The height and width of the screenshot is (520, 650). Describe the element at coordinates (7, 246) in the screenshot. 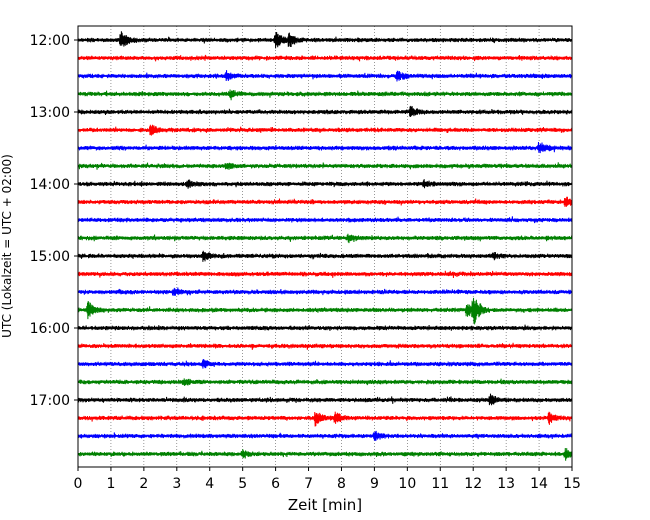

I see `y-axis-label: UTC (Lokalzeit = UTC + 02:00)` at that location.